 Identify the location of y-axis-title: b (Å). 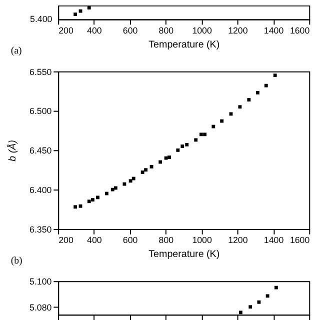
(12, 151).